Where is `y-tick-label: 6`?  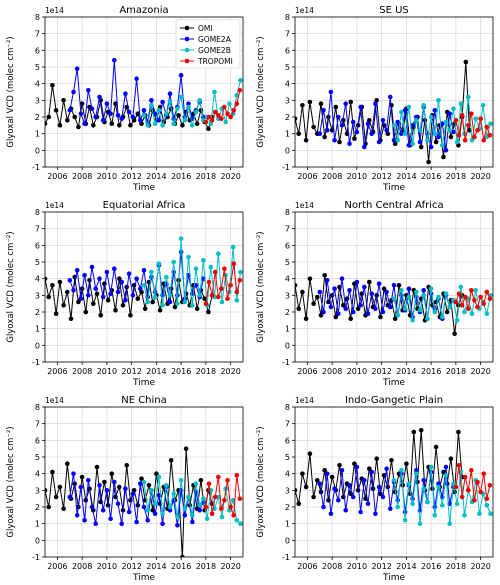 y-tick-label: 6 is located at coordinates (287, 440).